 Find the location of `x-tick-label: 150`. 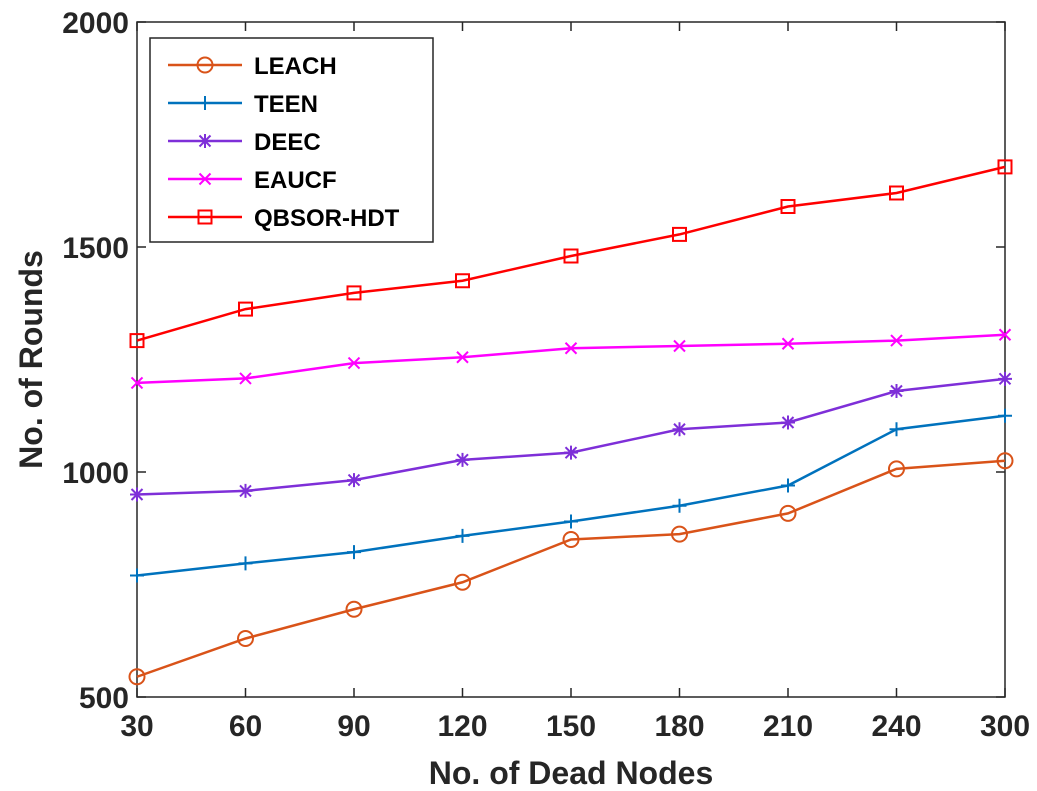

x-tick-label: 150 is located at coordinates (571, 726).